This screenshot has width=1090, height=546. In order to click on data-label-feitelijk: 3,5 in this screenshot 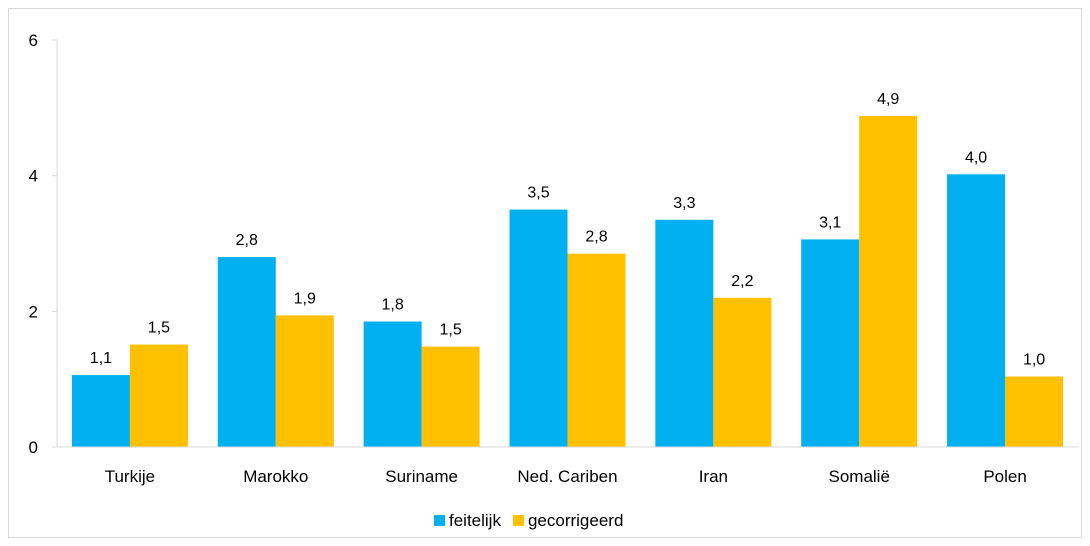, I will do `click(538, 193)`.